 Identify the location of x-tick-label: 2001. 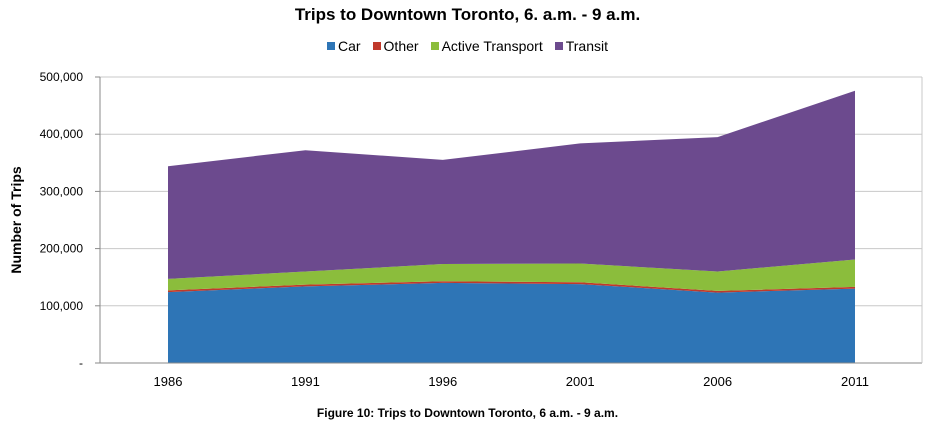
(580, 381).